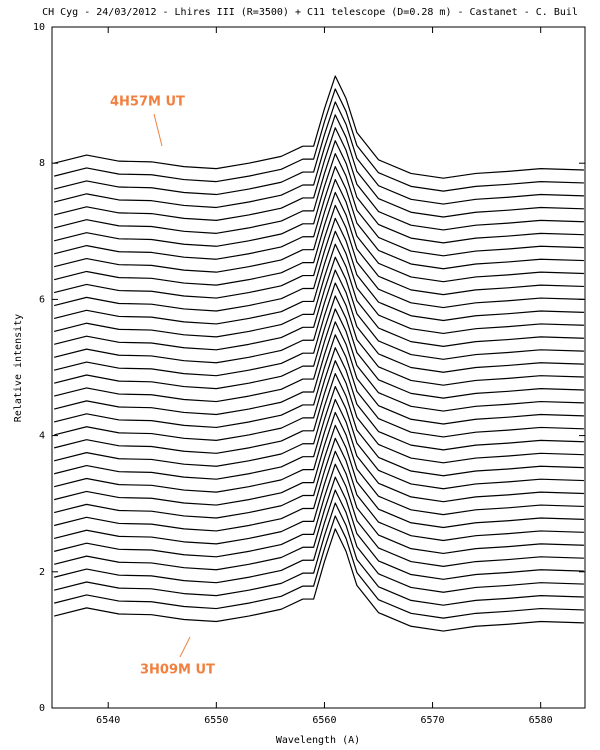 This screenshot has height=750, width=600. What do you see at coordinates (39, 27) in the screenshot?
I see `y-tick-label: 10` at bounding box center [39, 27].